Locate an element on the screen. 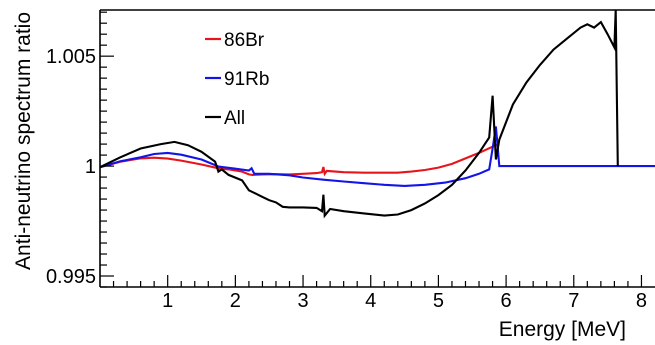 The image size is (655, 345). x-tick-label: 3 is located at coordinates (302, 301).